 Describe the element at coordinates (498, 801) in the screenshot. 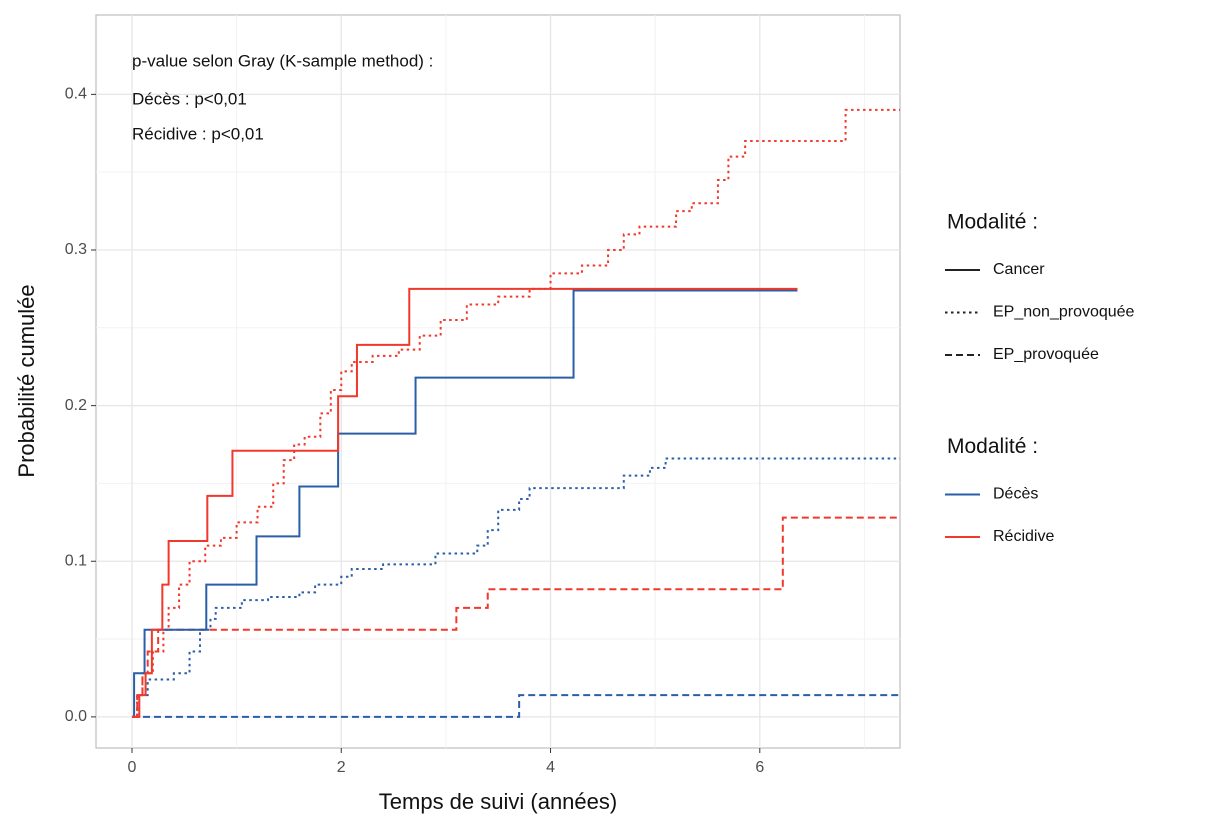

I see `x-axis-title: Temps de suivi (années)` at that location.